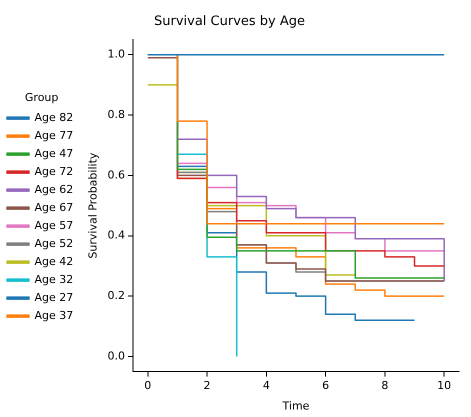 The width and height of the screenshot is (471, 417). What do you see at coordinates (54, 297) in the screenshot?
I see `legend-label: Age 27` at bounding box center [54, 297].